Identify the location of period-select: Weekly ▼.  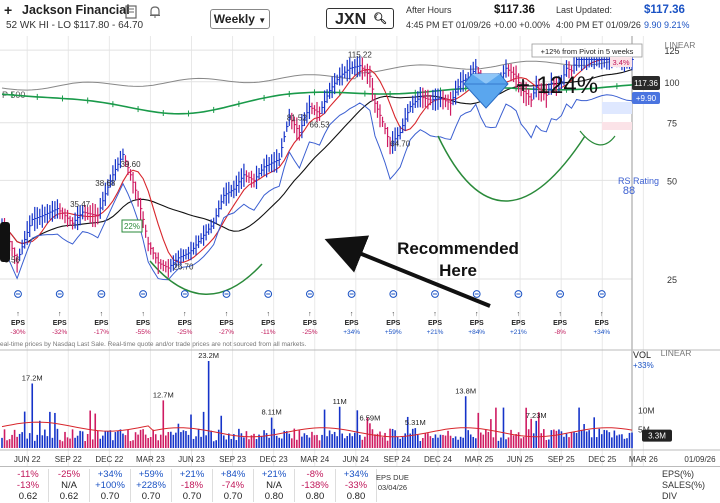
(240, 19).